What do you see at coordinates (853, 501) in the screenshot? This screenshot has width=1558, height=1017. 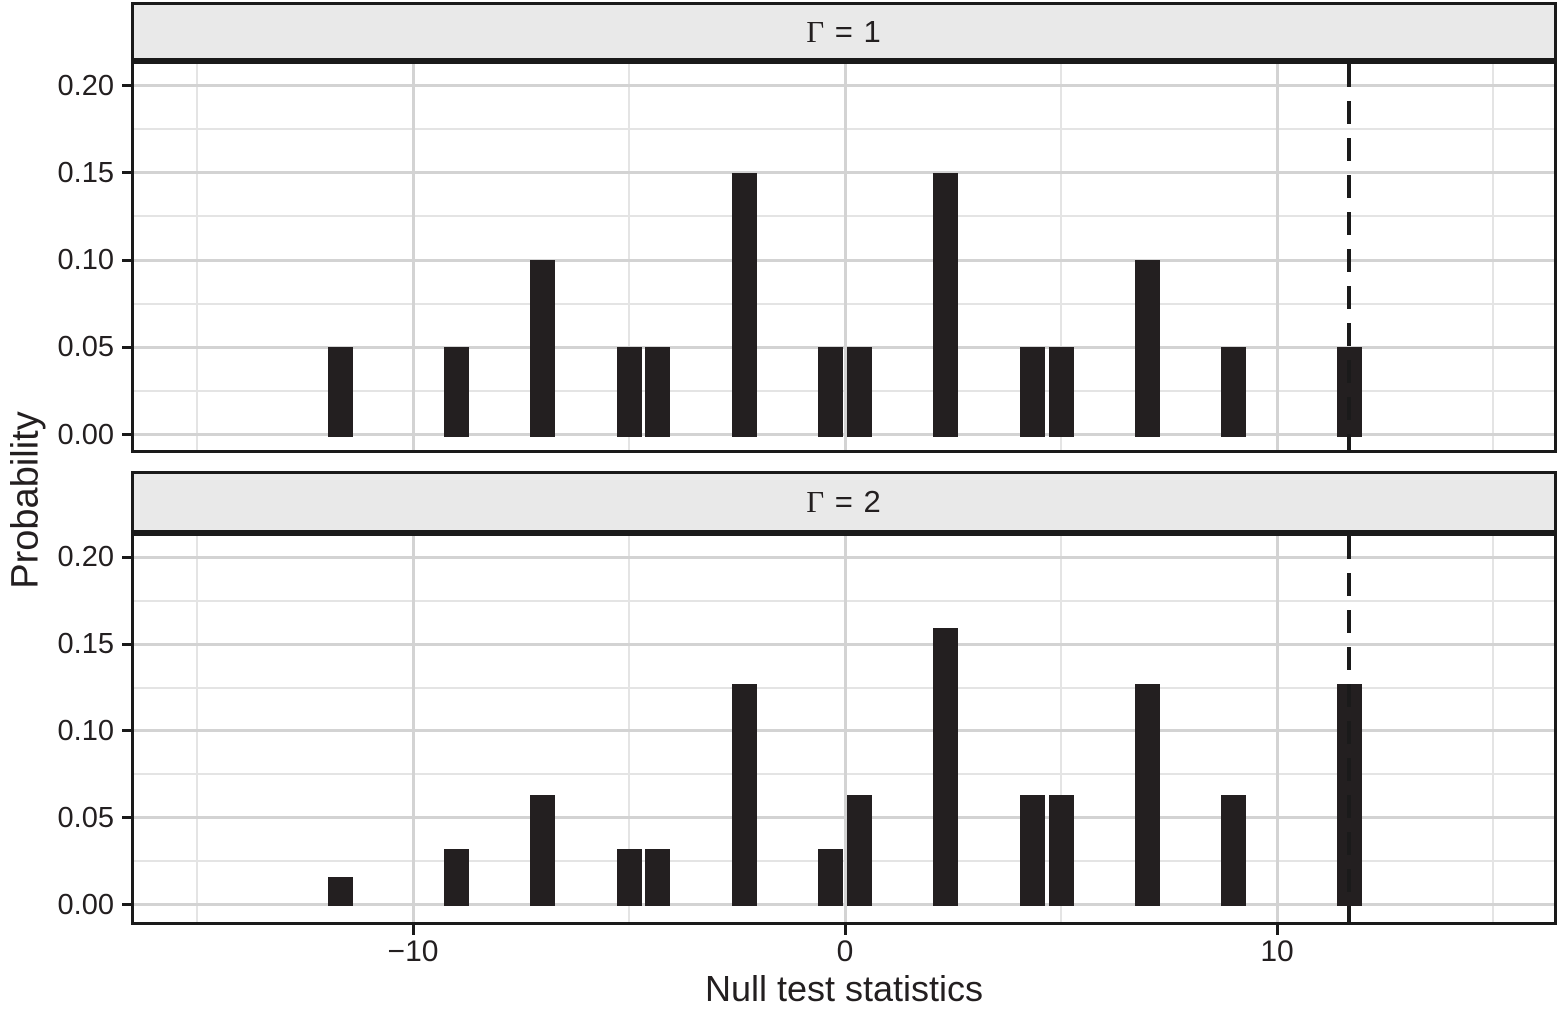 I see `strip-label-rest: = 2` at bounding box center [853, 501].